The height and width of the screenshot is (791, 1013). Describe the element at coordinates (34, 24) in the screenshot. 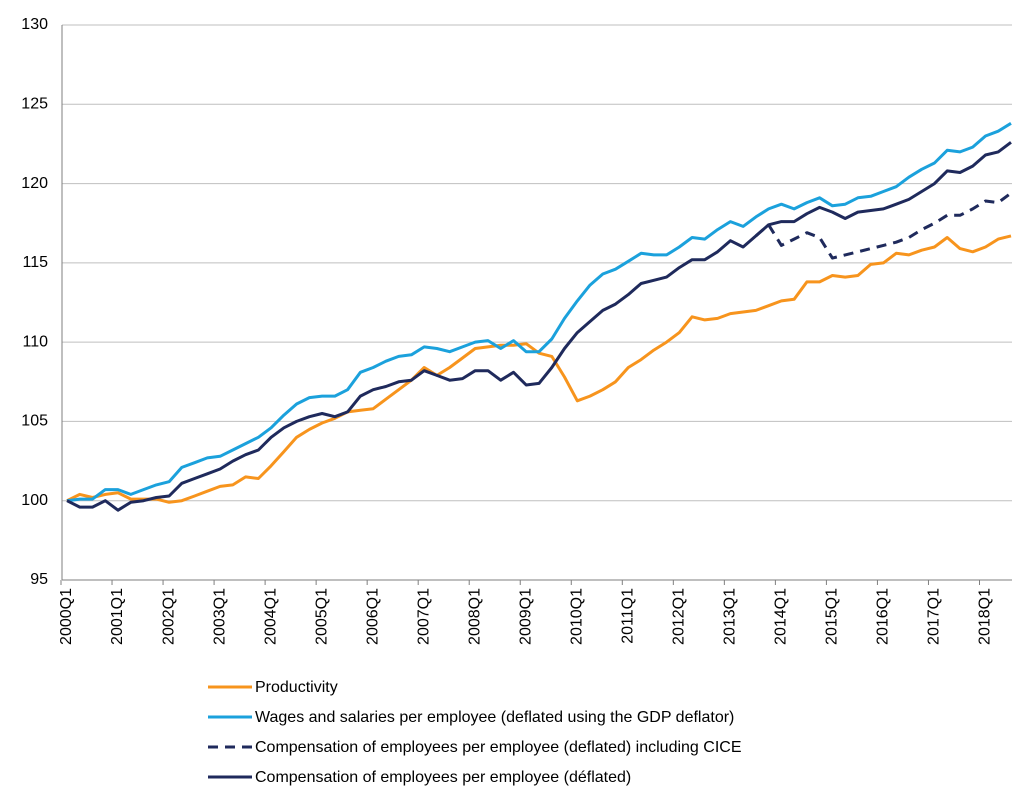

I see `y-tick-label: 130` at that location.